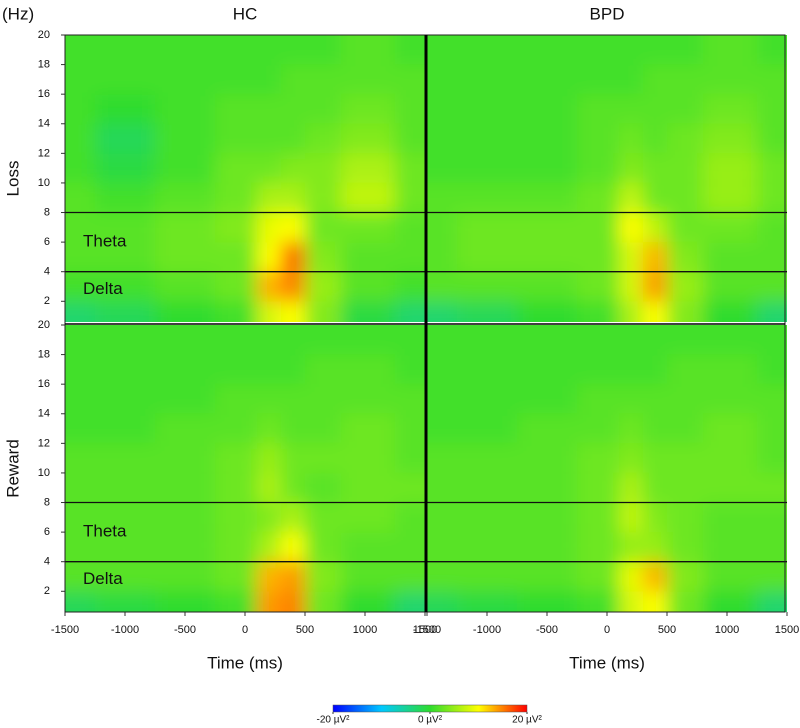 The height and width of the screenshot is (728, 800). What do you see at coordinates (44, 443) in the screenshot?
I see `y-tick-label: 12` at bounding box center [44, 443].